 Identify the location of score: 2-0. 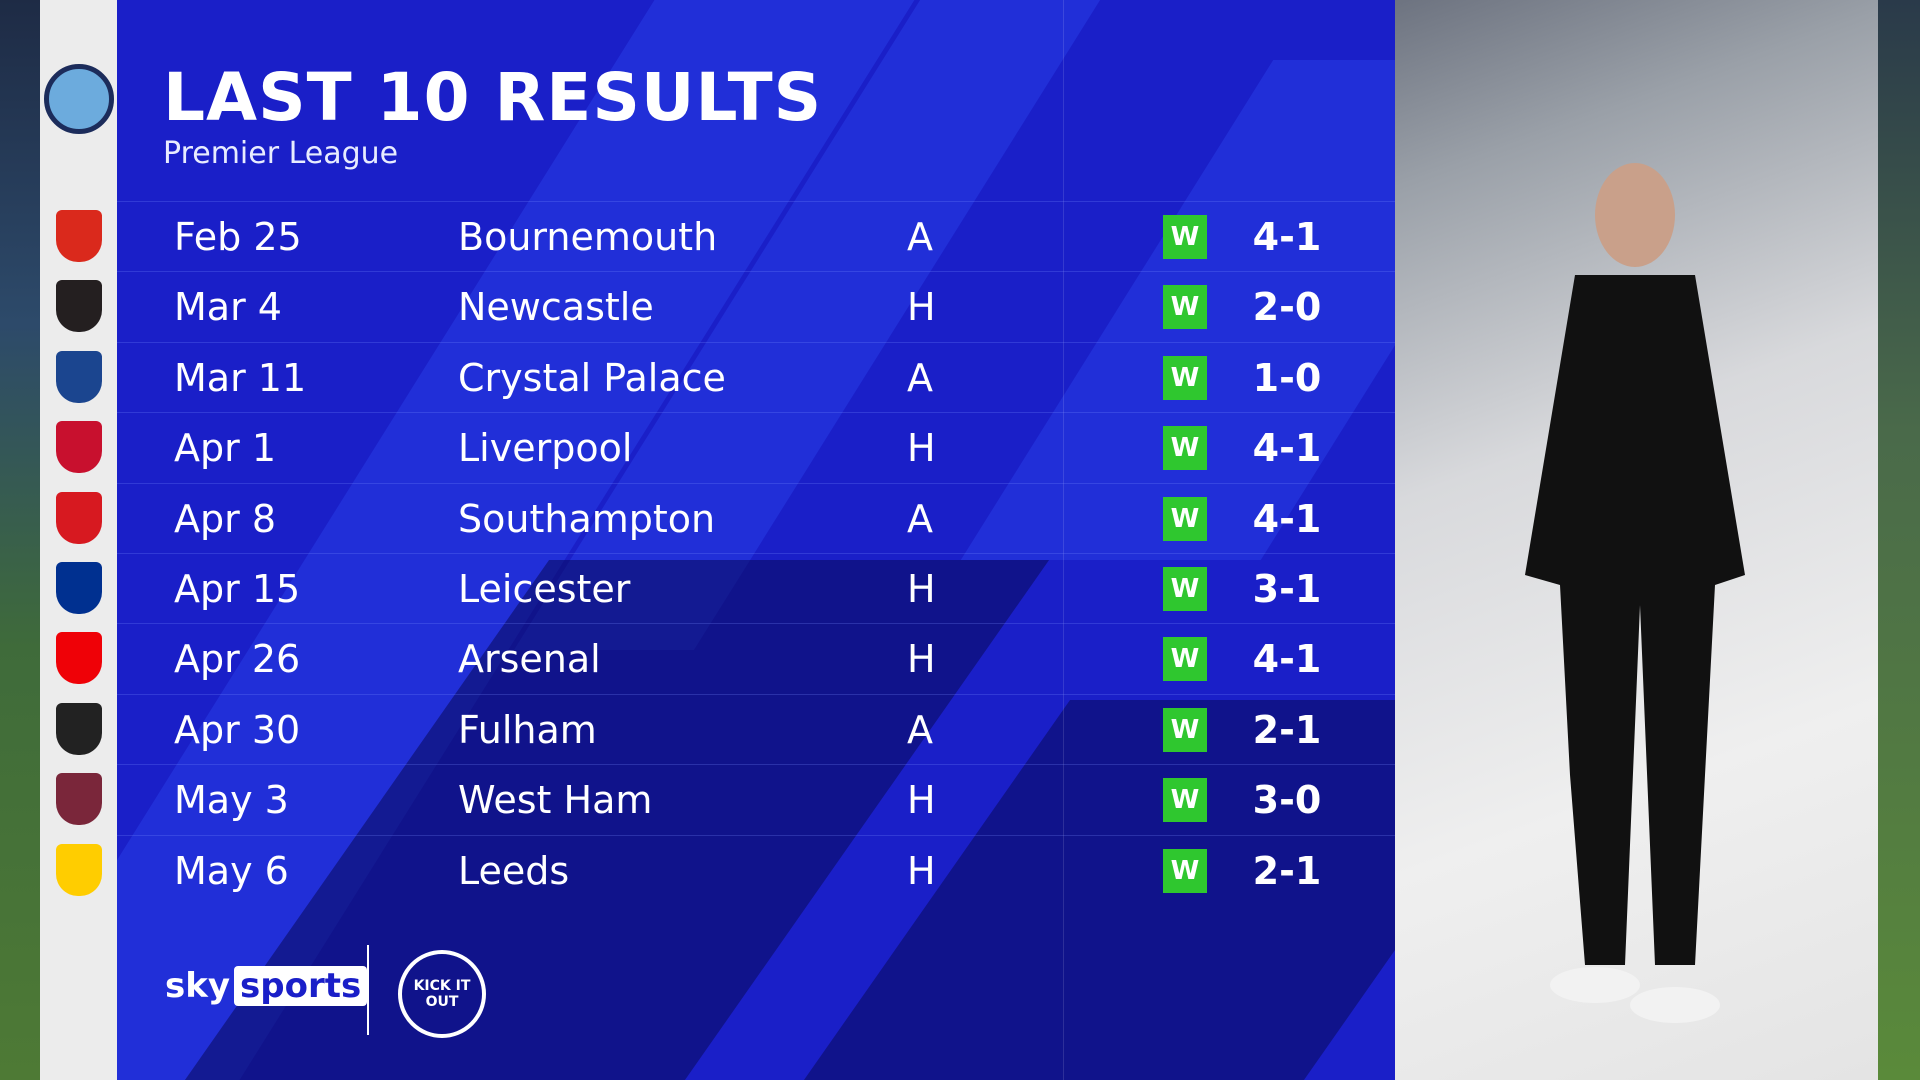
(1287, 307).